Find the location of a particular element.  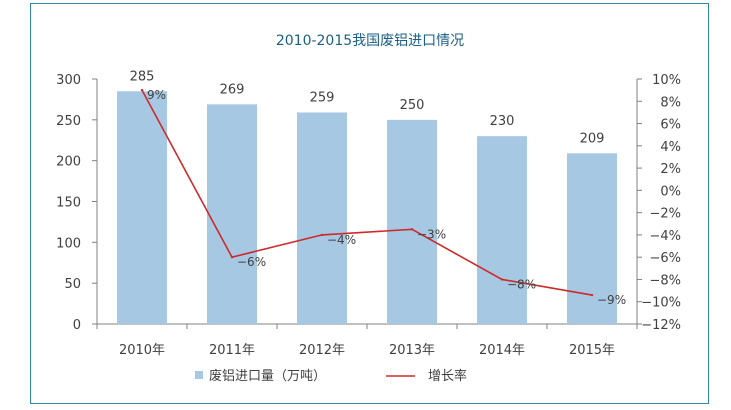

chart-title: 2010-2015我国废铝进口情况 is located at coordinates (370, 41).